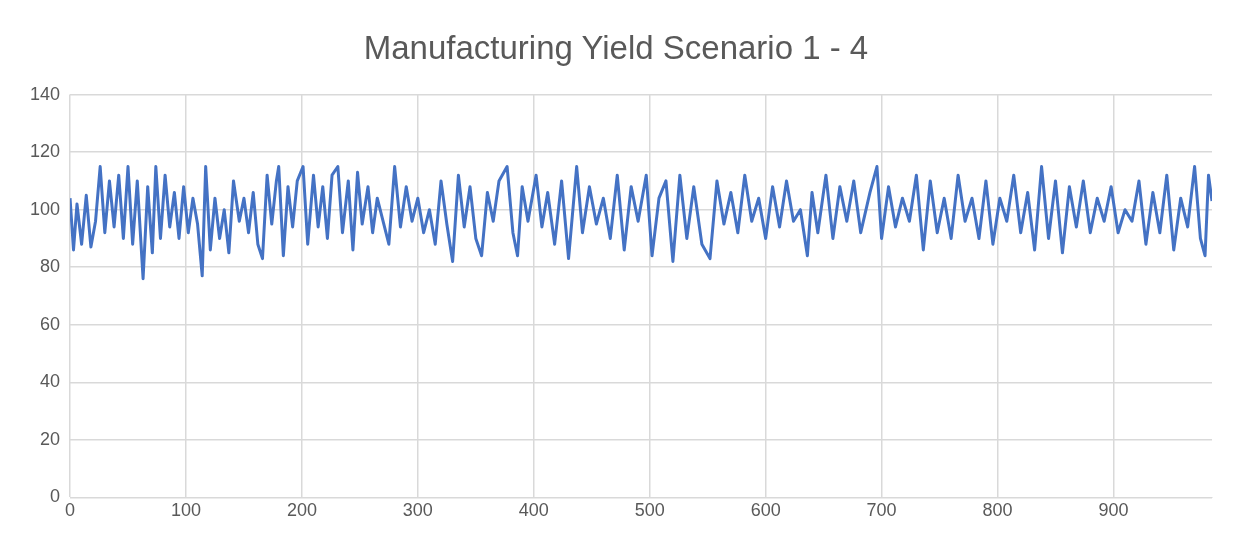 This screenshot has height=535, width=1252. What do you see at coordinates (185, 510) in the screenshot?
I see `x-tick-label: 100` at bounding box center [185, 510].